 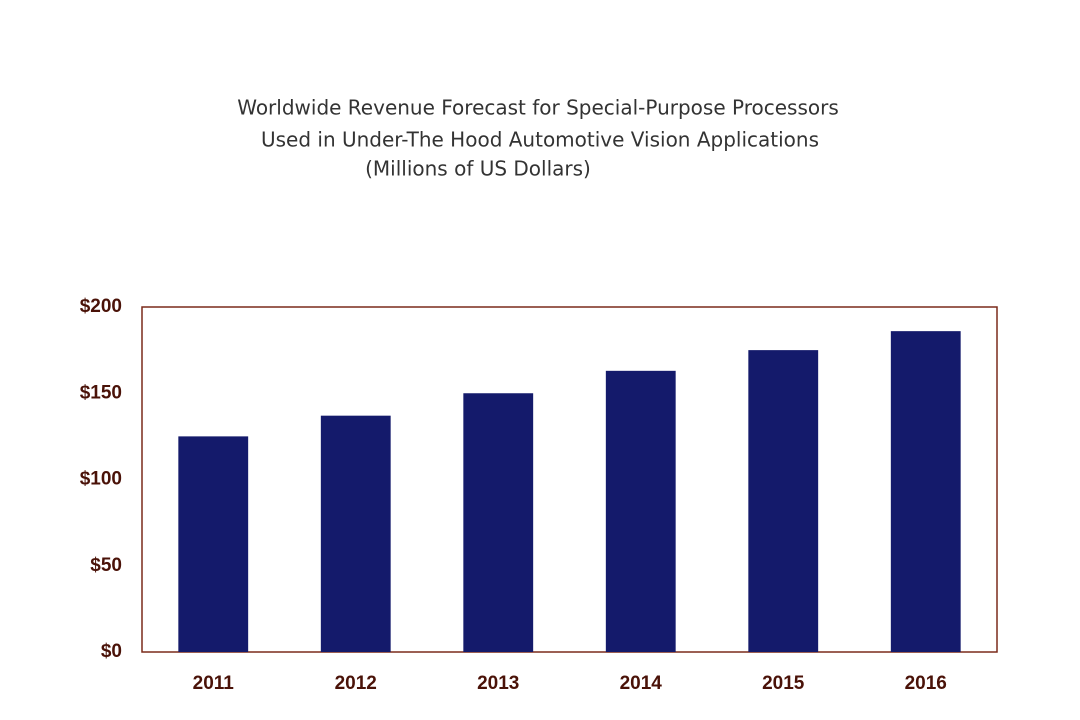 What do you see at coordinates (926, 683) in the screenshot?
I see `x-tick-label: 2016` at bounding box center [926, 683].